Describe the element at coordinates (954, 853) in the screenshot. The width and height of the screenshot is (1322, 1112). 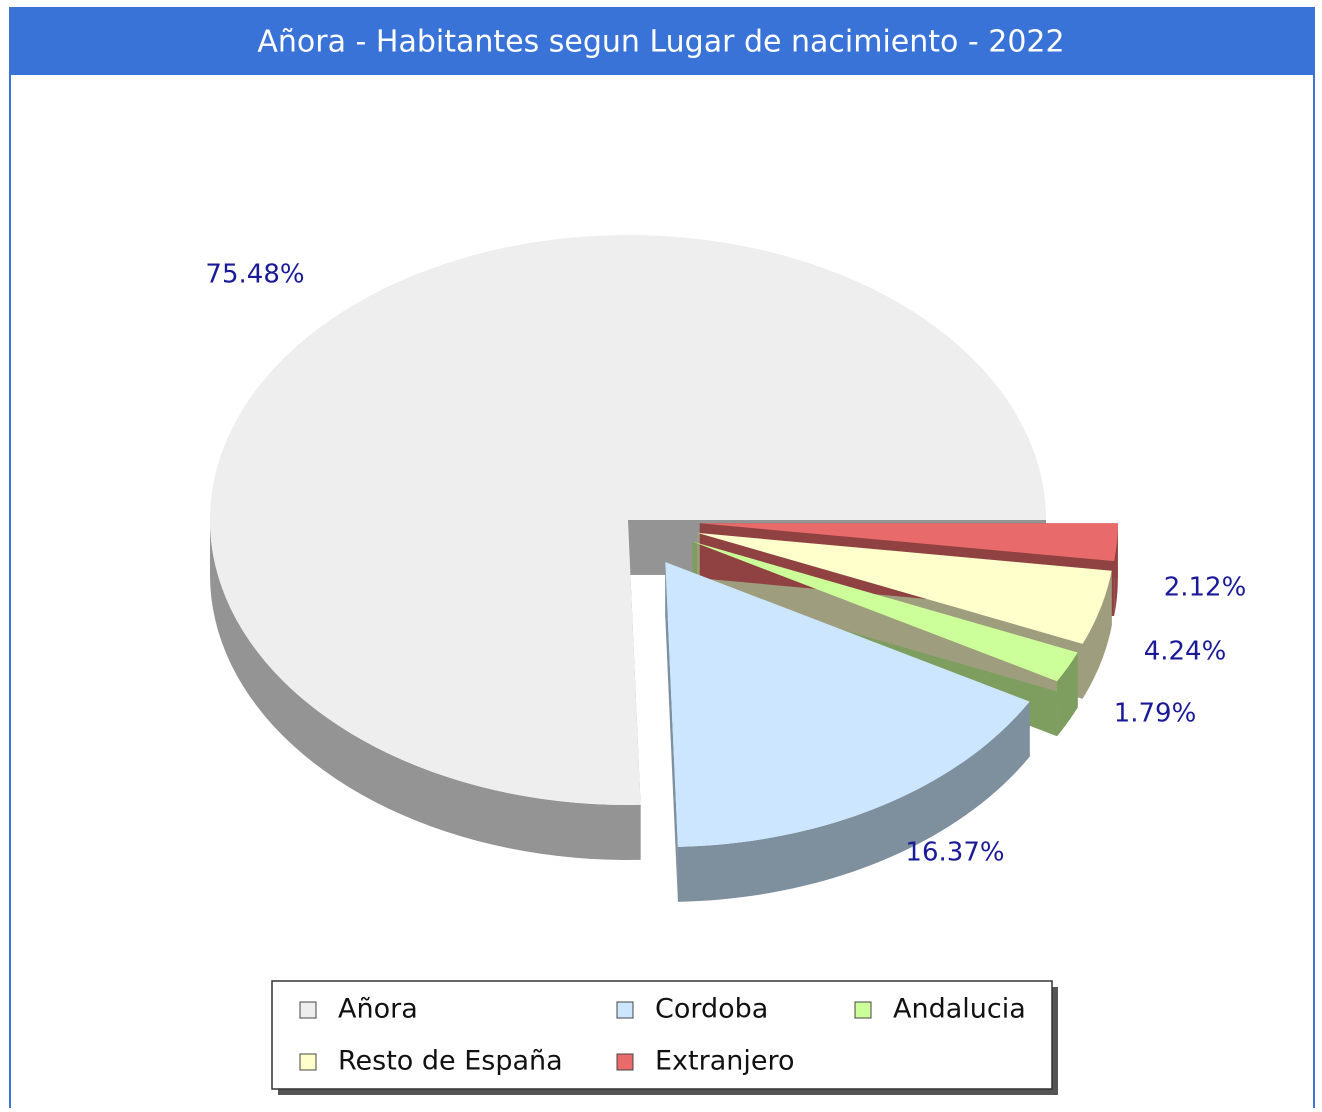
I see `data-label: 16.37%` at that location.